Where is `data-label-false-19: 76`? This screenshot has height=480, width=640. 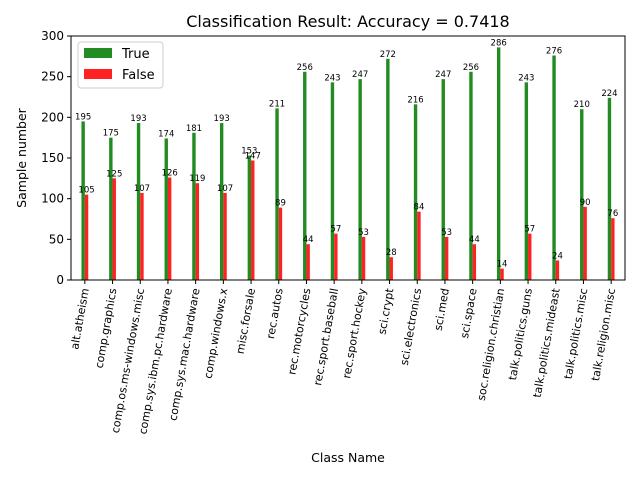
data-label-false-19: 76 is located at coordinates (612, 214).